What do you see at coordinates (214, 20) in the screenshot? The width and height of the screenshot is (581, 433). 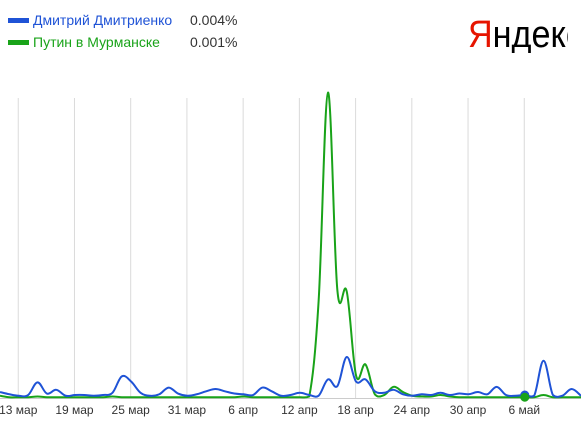 I see `legend-value: 0.004%` at bounding box center [214, 20].